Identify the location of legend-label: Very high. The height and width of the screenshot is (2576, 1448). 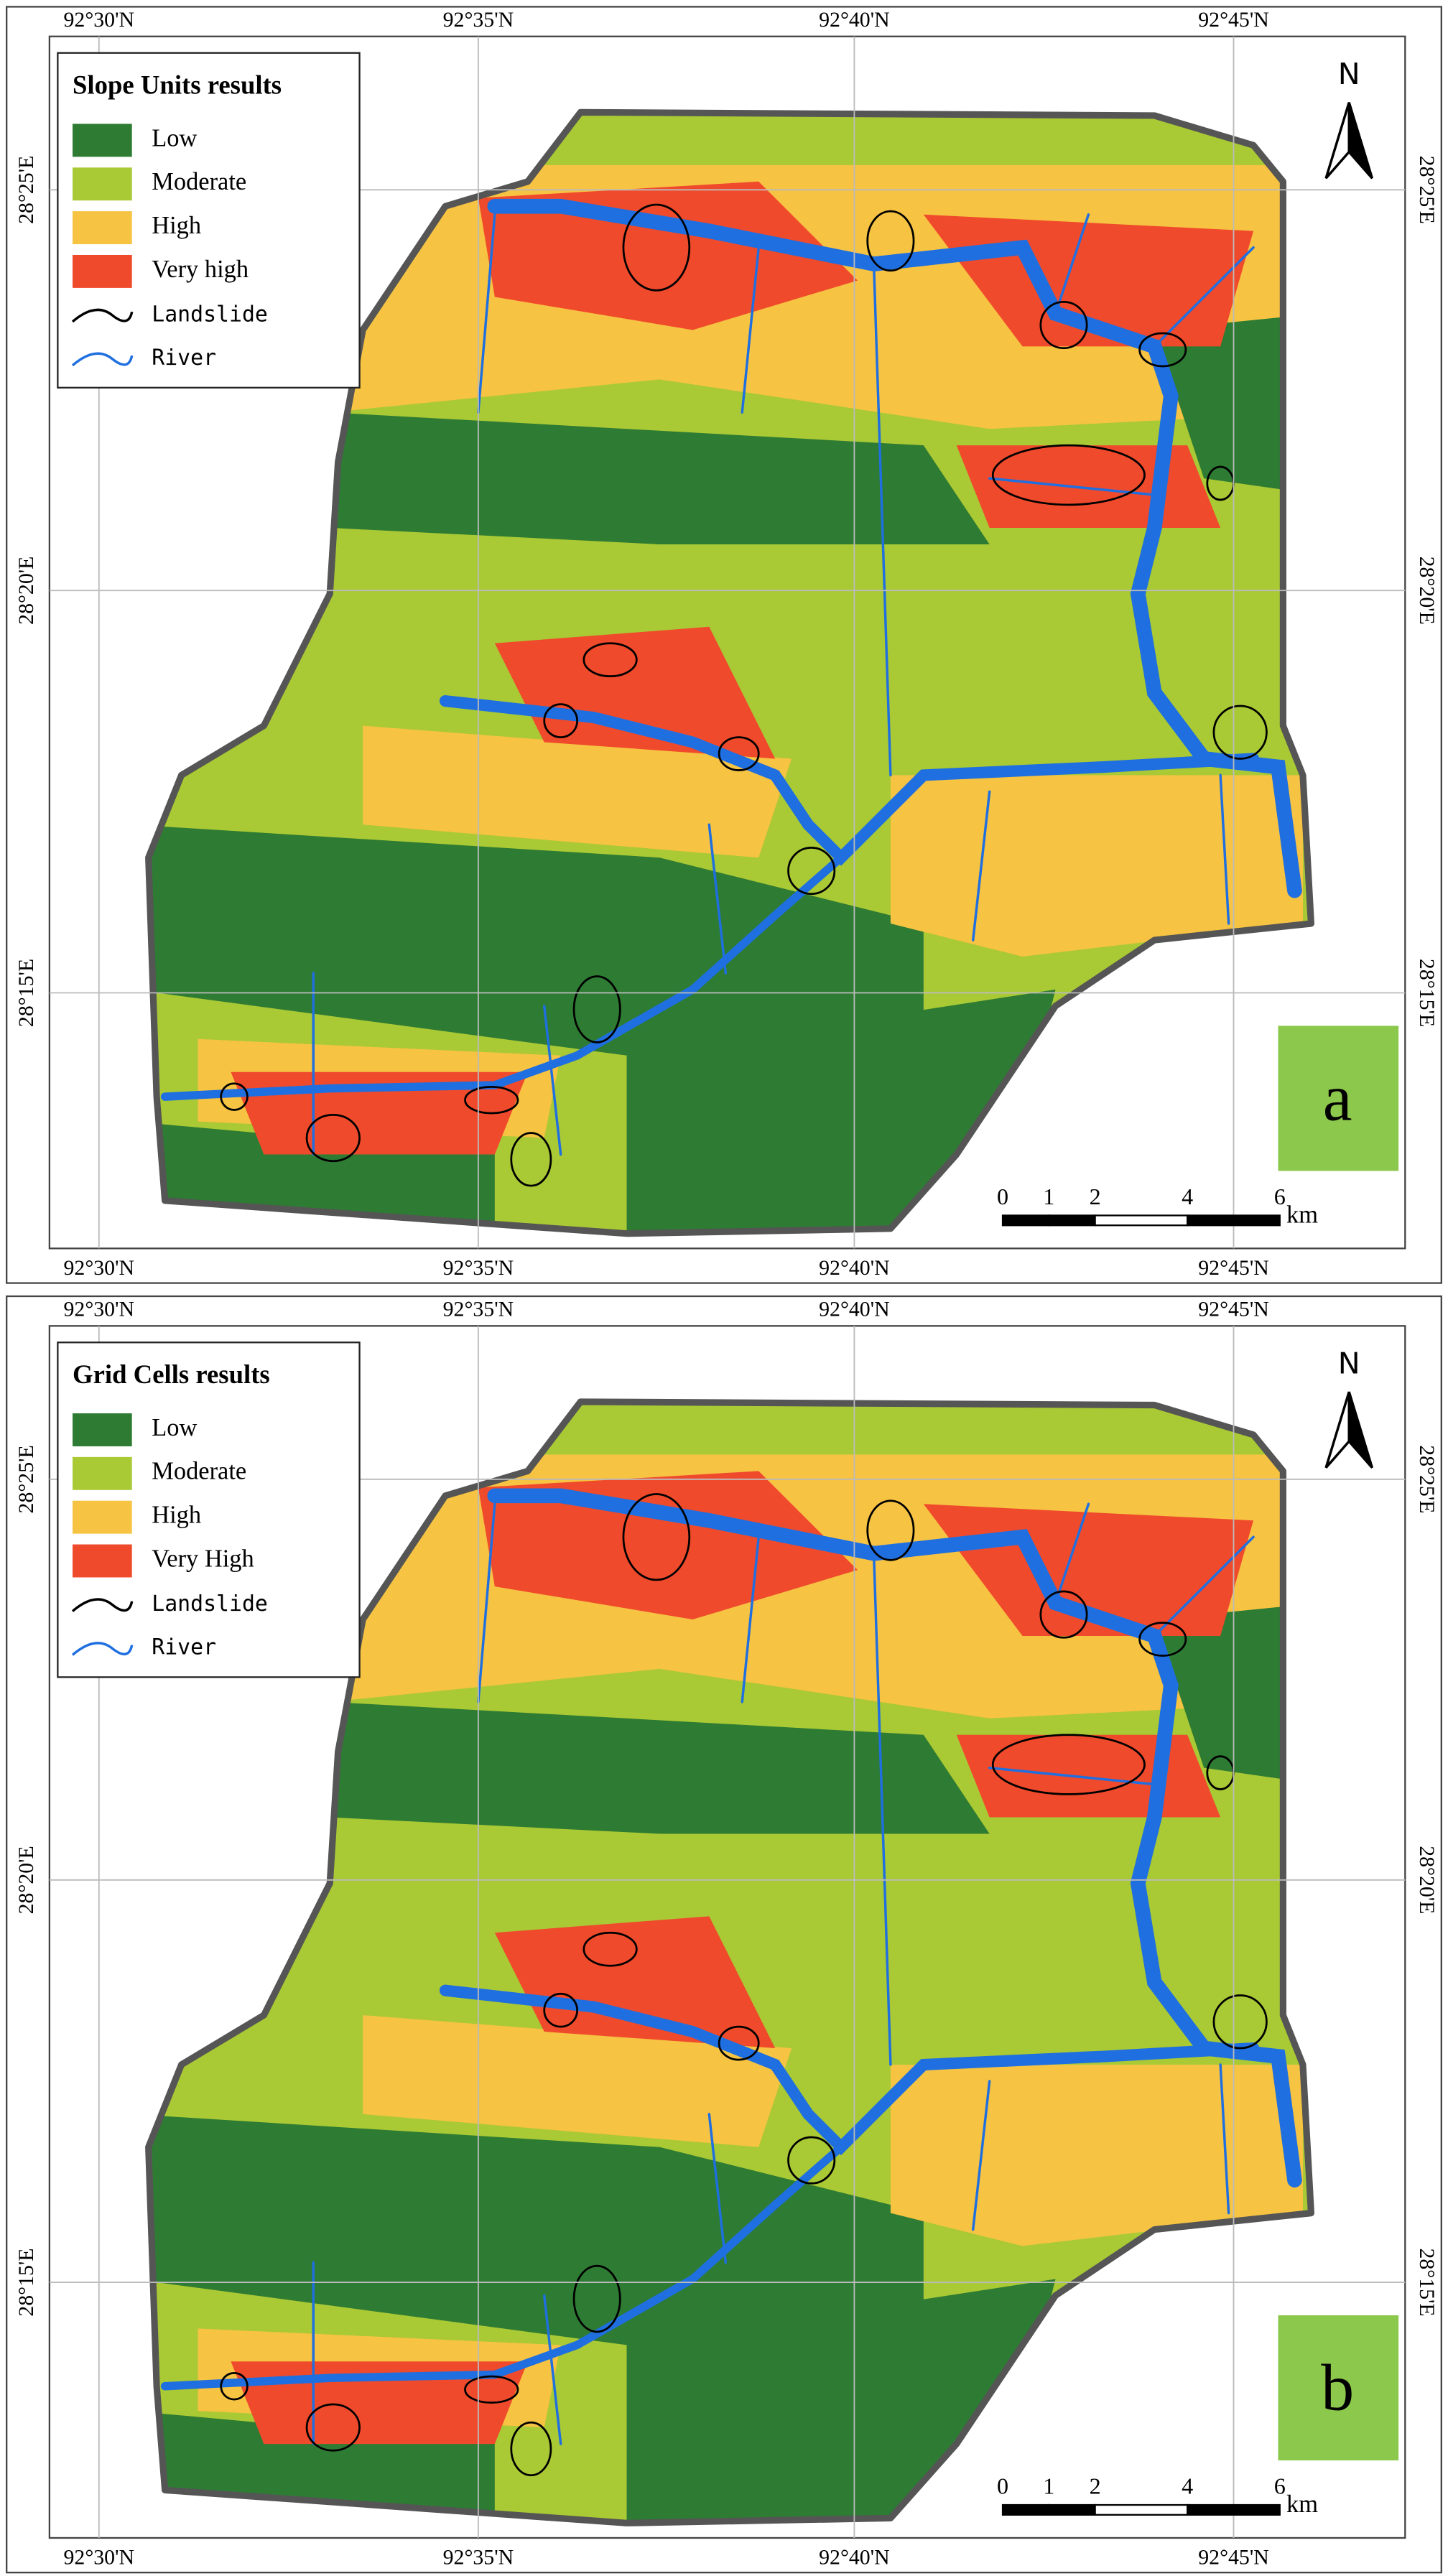
(200, 269).